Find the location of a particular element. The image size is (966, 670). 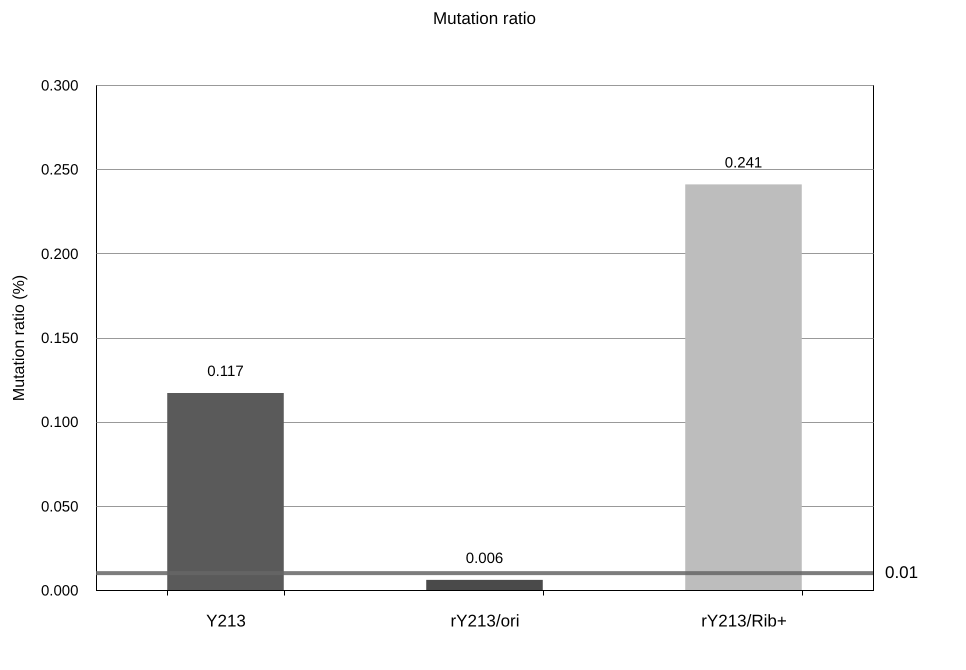

data-label: 0.006 is located at coordinates (485, 558).